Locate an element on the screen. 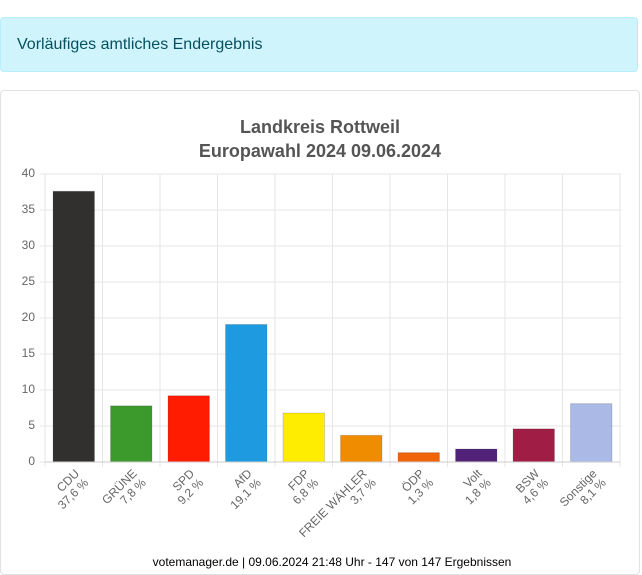  chart-title: Landkreis Rottweil is located at coordinates (320, 127).